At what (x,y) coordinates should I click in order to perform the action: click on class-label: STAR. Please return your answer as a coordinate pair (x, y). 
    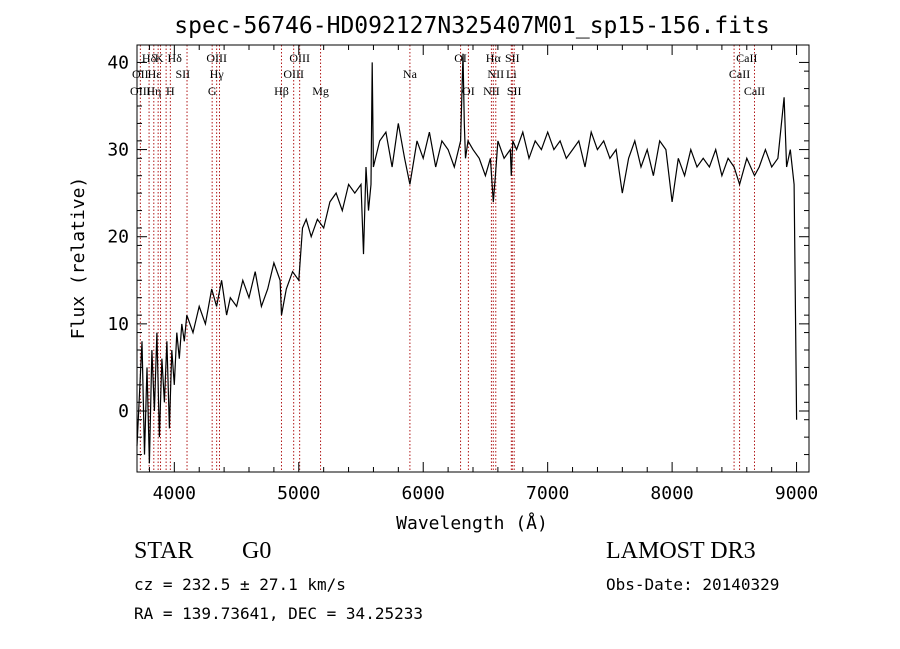
    Looking at the image, I should click on (164, 551).